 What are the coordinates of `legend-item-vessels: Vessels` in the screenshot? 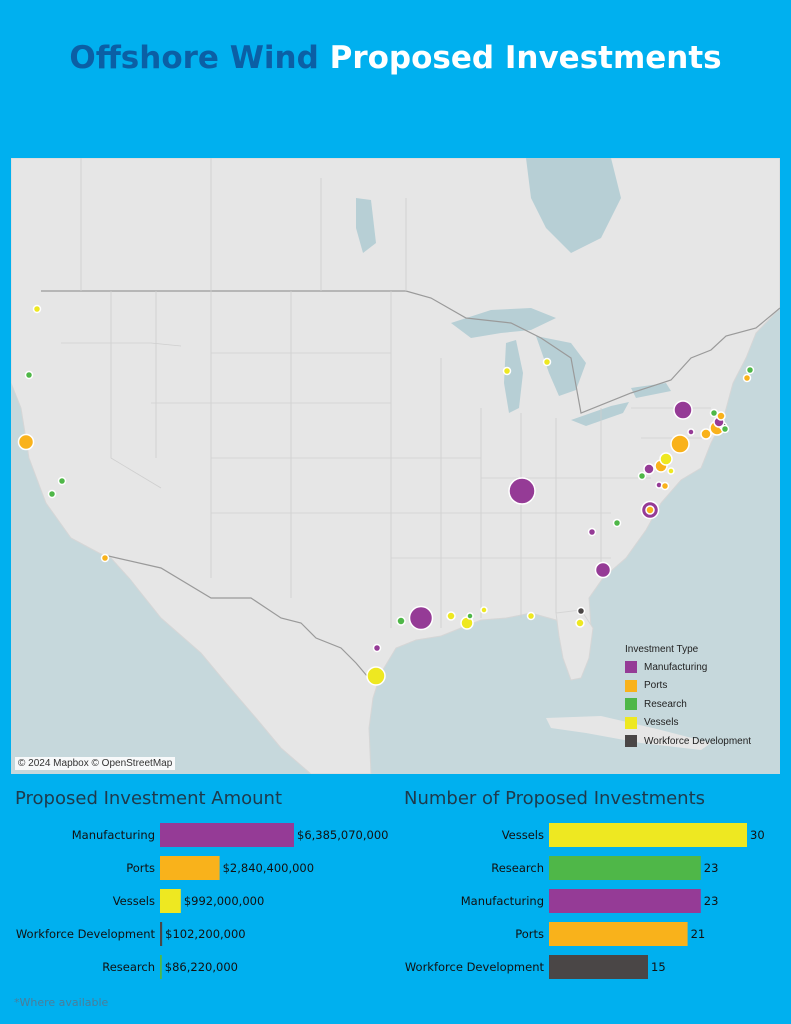 It's located at (700, 723).